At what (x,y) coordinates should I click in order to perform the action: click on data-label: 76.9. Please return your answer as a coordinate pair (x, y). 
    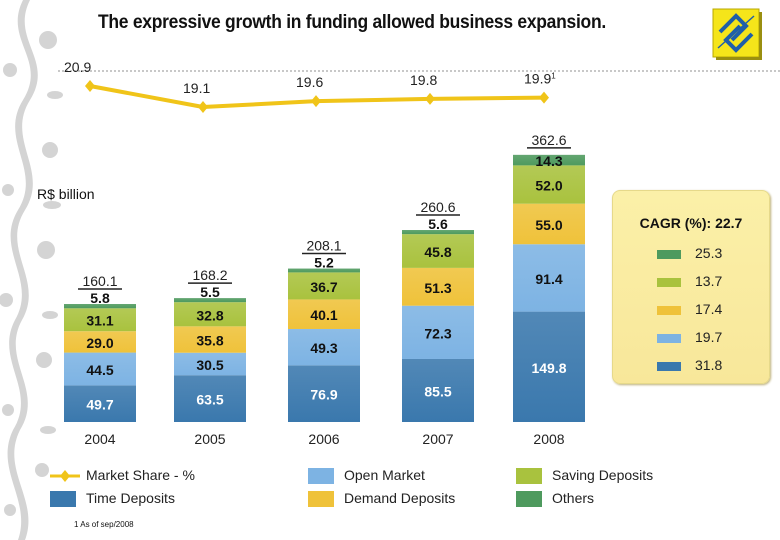
    Looking at the image, I should click on (323, 395).